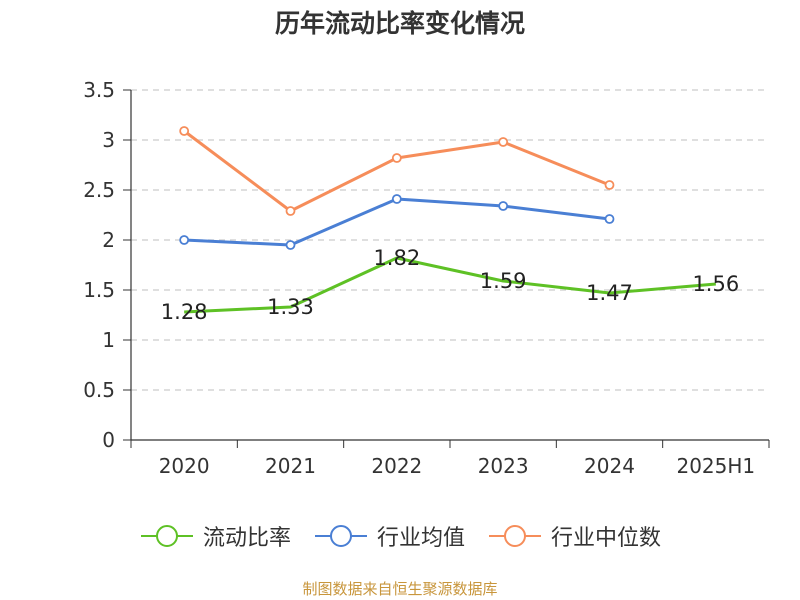 The width and height of the screenshot is (800, 600). Describe the element at coordinates (420, 538) in the screenshot. I see `legend-label-industry-avg: 行业均值` at that location.